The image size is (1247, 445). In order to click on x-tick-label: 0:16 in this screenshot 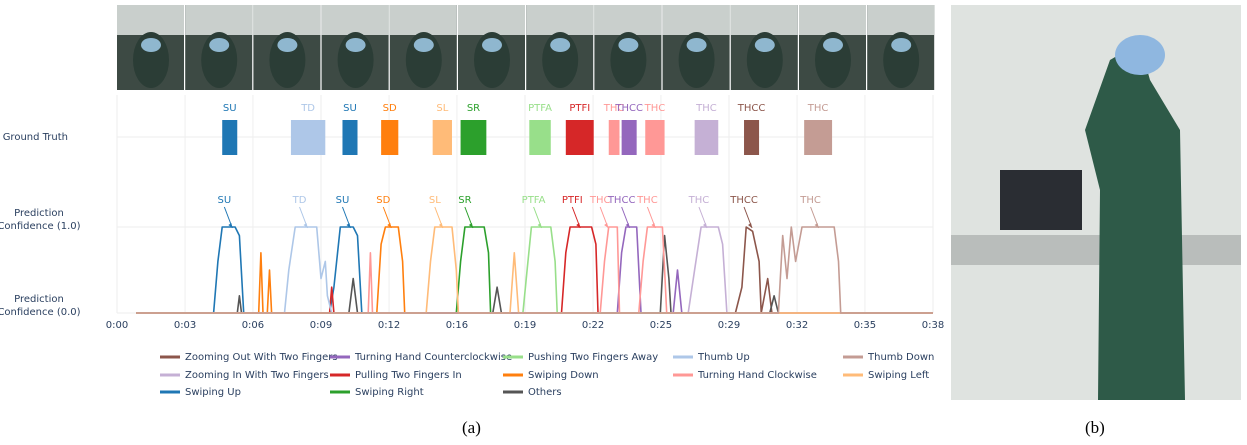, I will do `click(457, 325)`.